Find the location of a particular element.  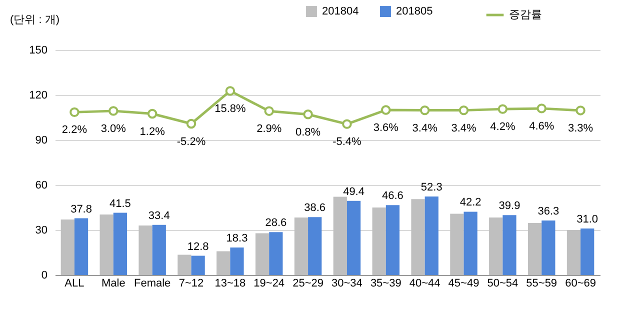

data-label: 12.8 is located at coordinates (198, 246).